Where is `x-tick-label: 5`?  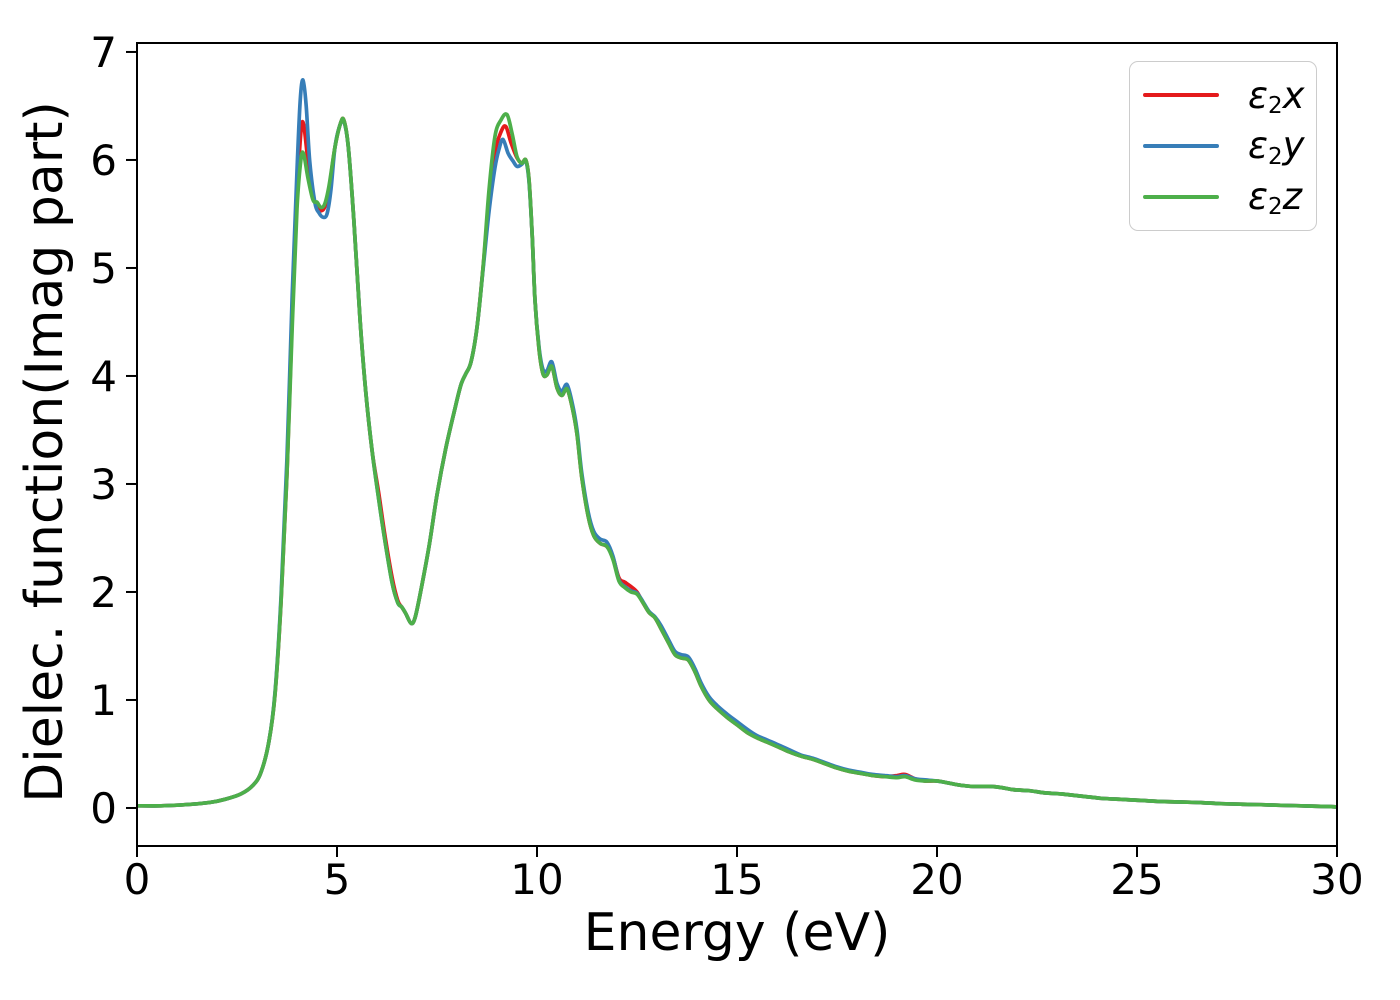
x-tick-label: 5 is located at coordinates (337, 879).